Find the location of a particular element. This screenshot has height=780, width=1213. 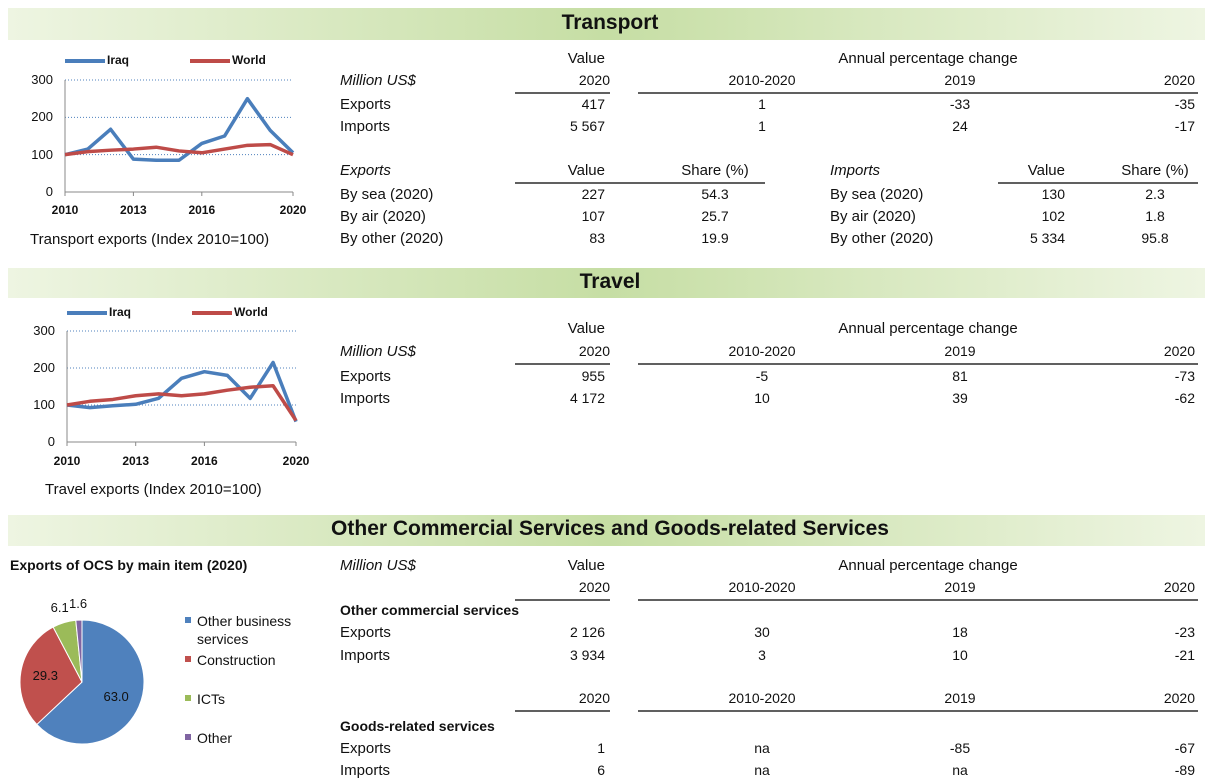

data-label: 6.1 is located at coordinates (59, 607).